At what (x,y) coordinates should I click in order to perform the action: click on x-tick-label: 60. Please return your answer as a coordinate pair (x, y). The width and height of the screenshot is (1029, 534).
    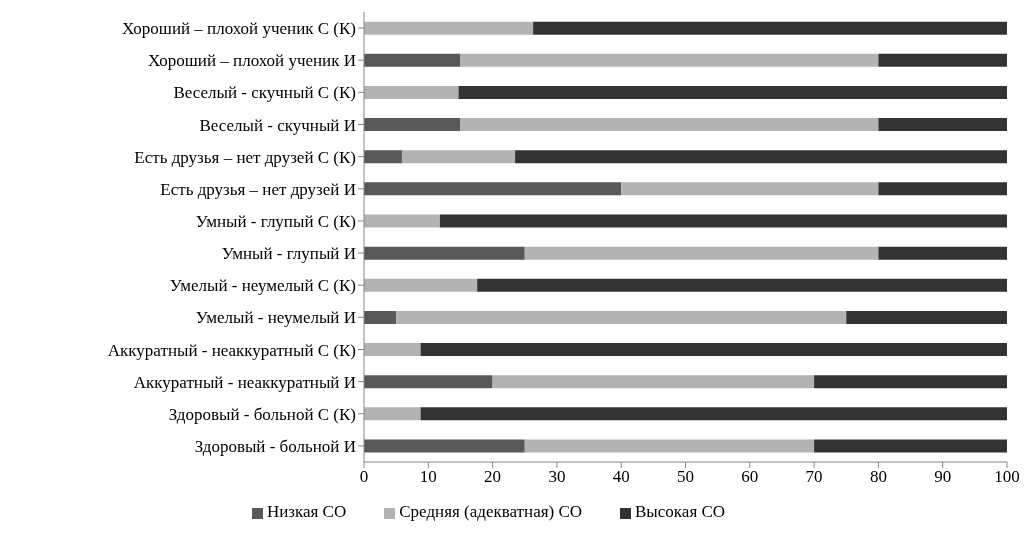
    Looking at the image, I should click on (750, 477).